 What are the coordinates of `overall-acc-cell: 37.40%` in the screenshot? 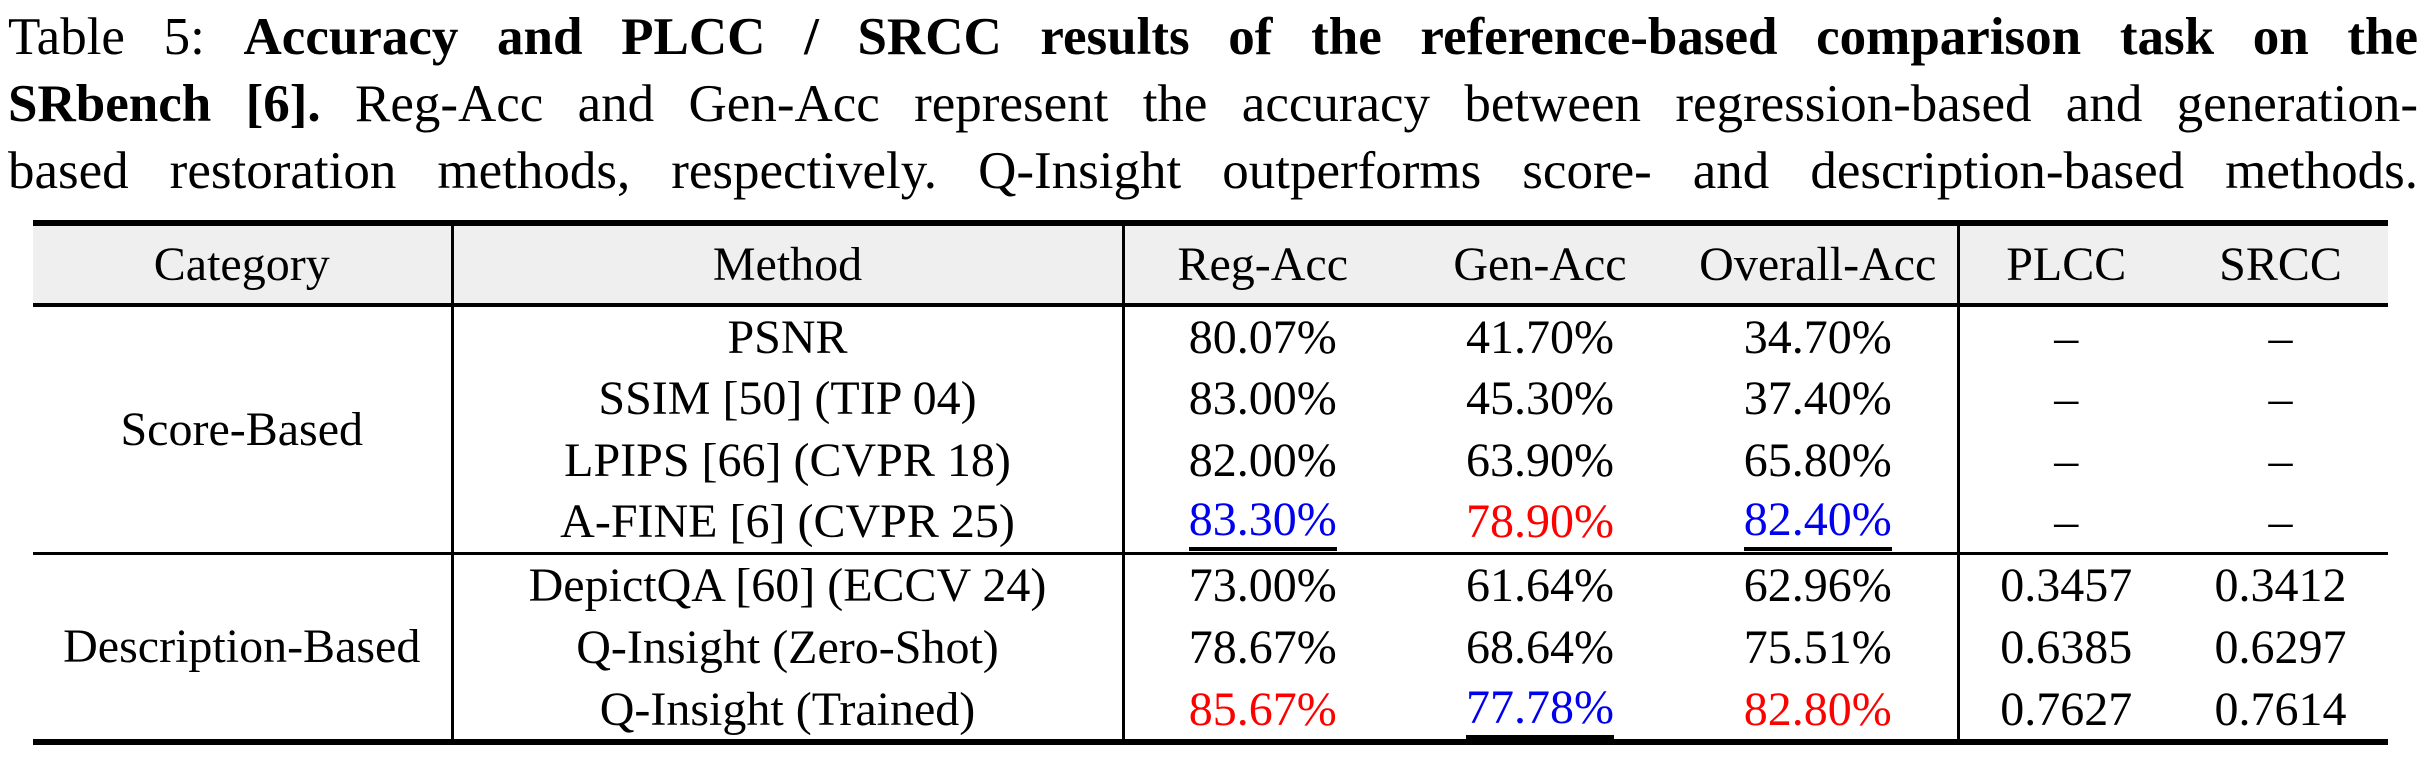 It's located at (1819, 398).